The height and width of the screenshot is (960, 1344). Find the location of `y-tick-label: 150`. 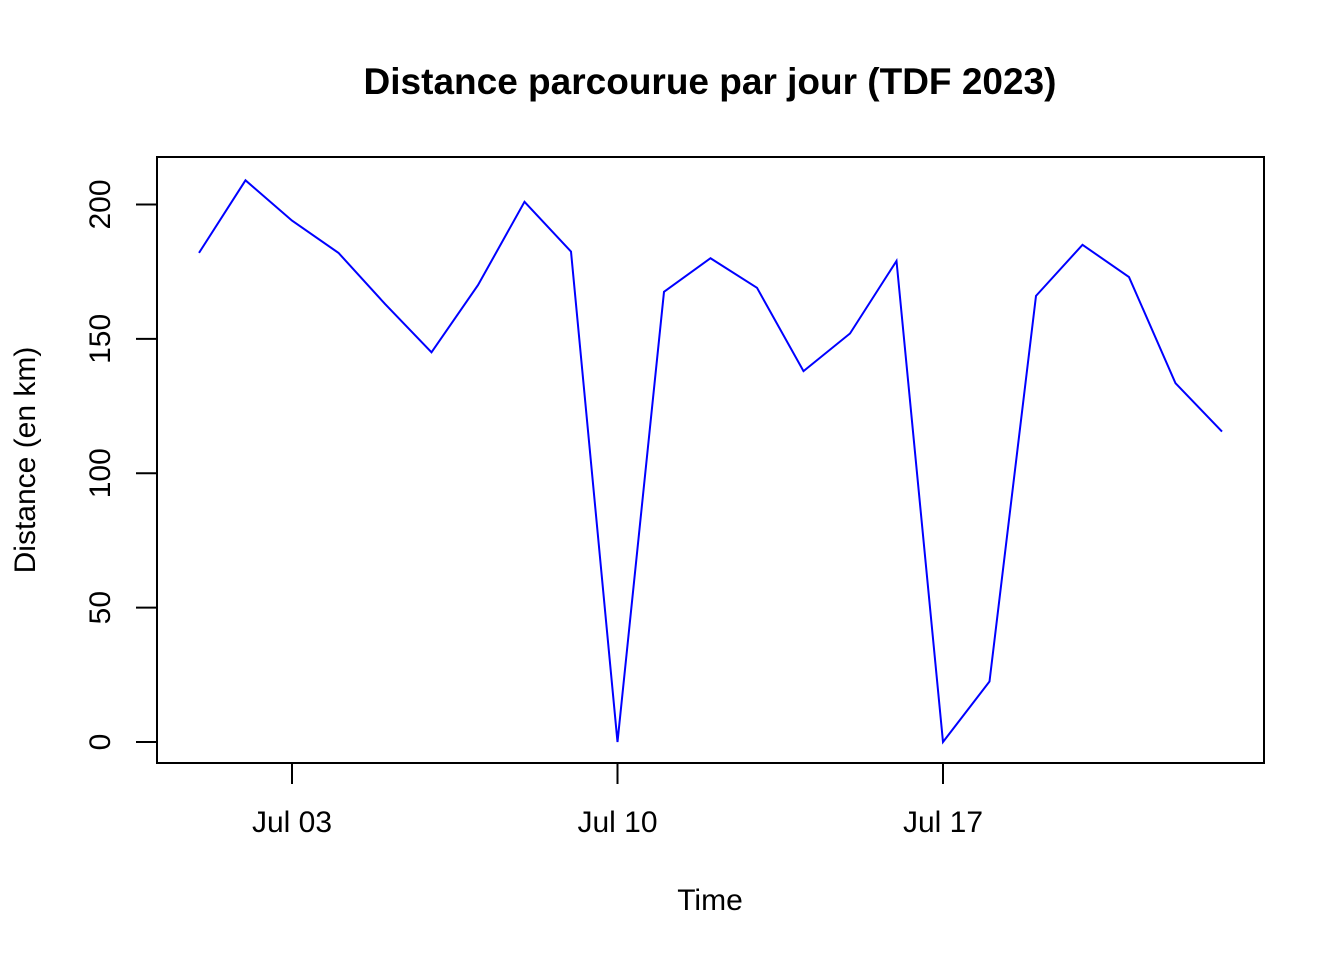

y-tick-label: 150 is located at coordinates (100, 339).